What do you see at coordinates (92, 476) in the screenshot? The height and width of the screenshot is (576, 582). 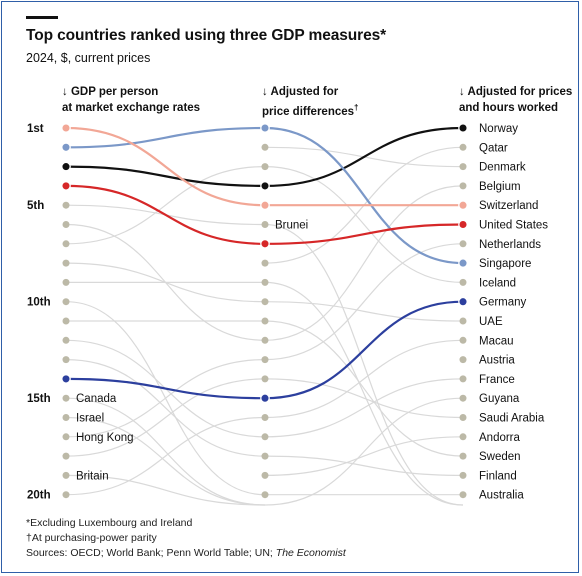 I see `country-label: Britain` at bounding box center [92, 476].